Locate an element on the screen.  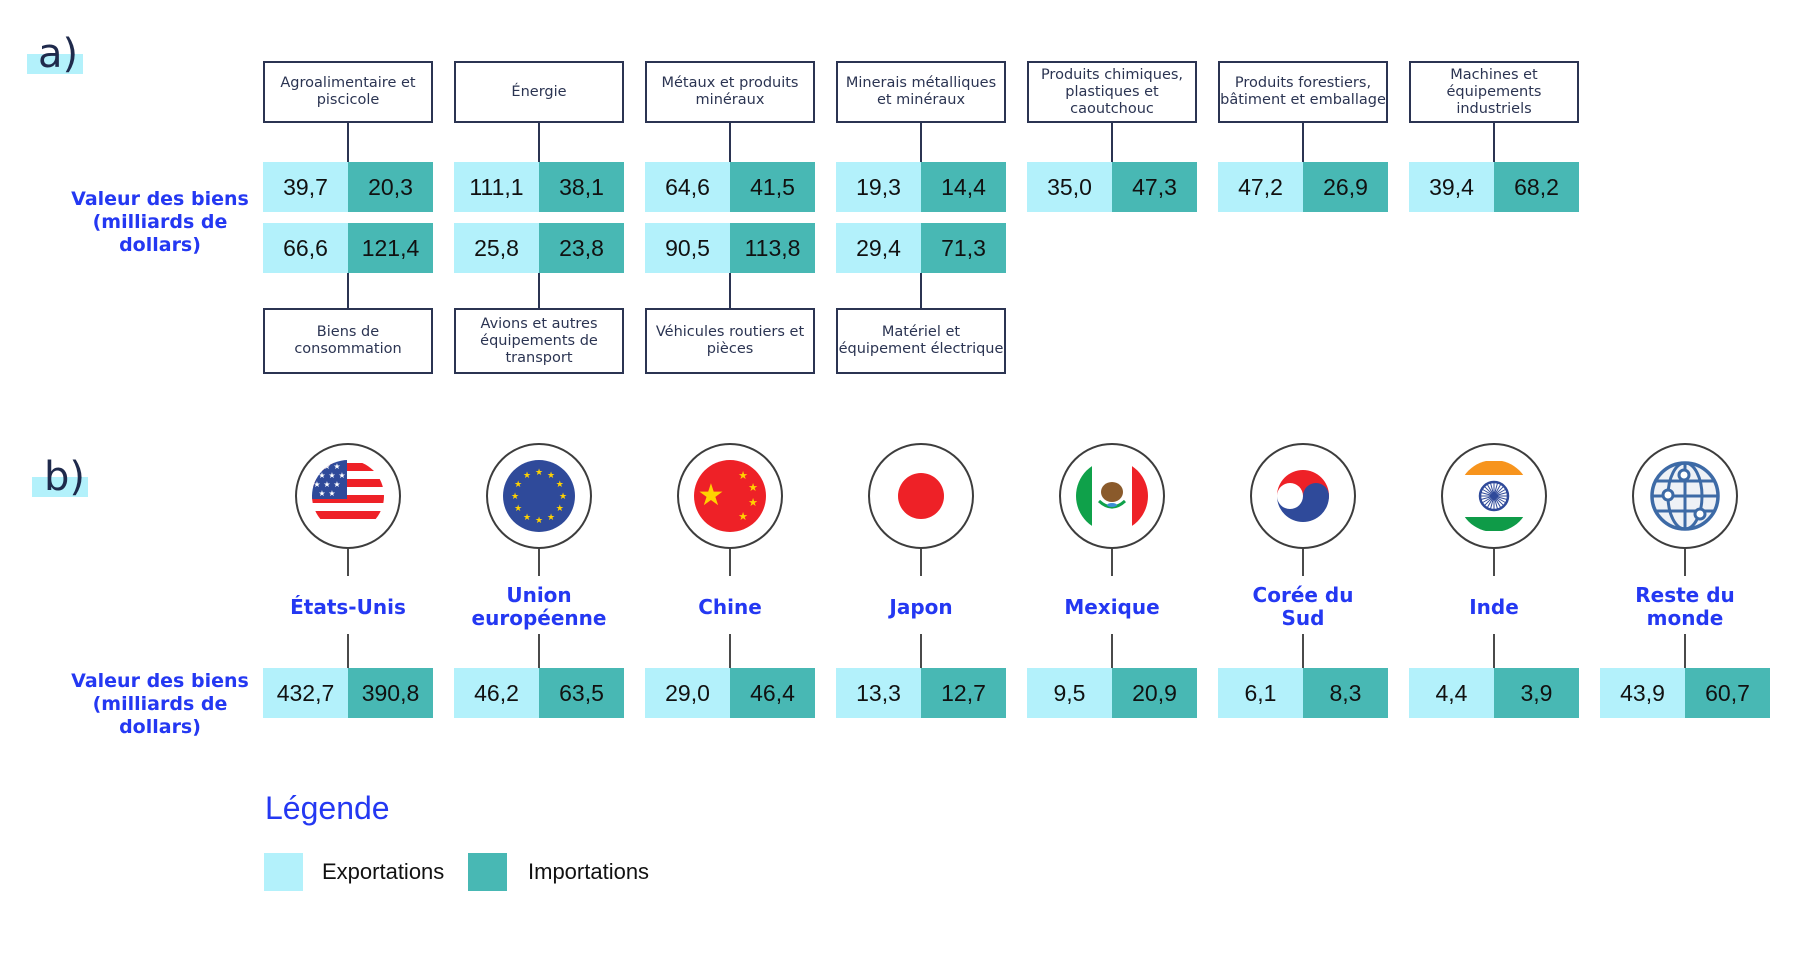
category-box: Agroalimentaire et piscicole is located at coordinates (348, 92).